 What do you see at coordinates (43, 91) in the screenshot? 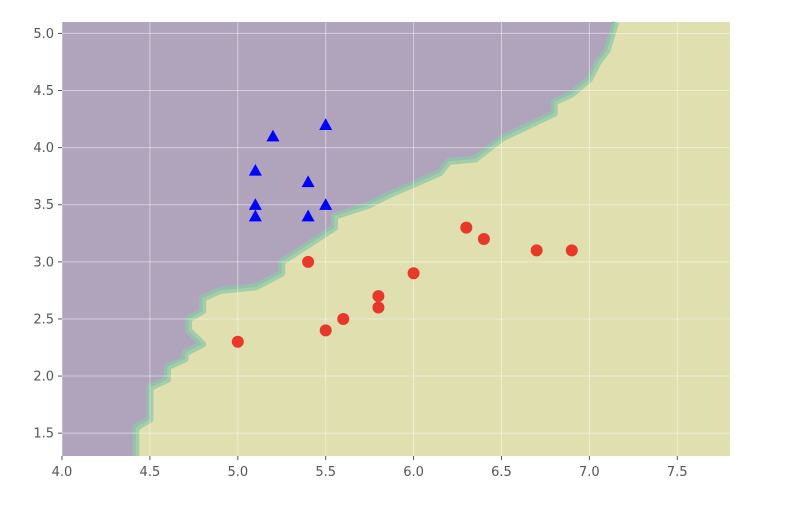
I see `y-tick-label: 4.5` at bounding box center [43, 91].